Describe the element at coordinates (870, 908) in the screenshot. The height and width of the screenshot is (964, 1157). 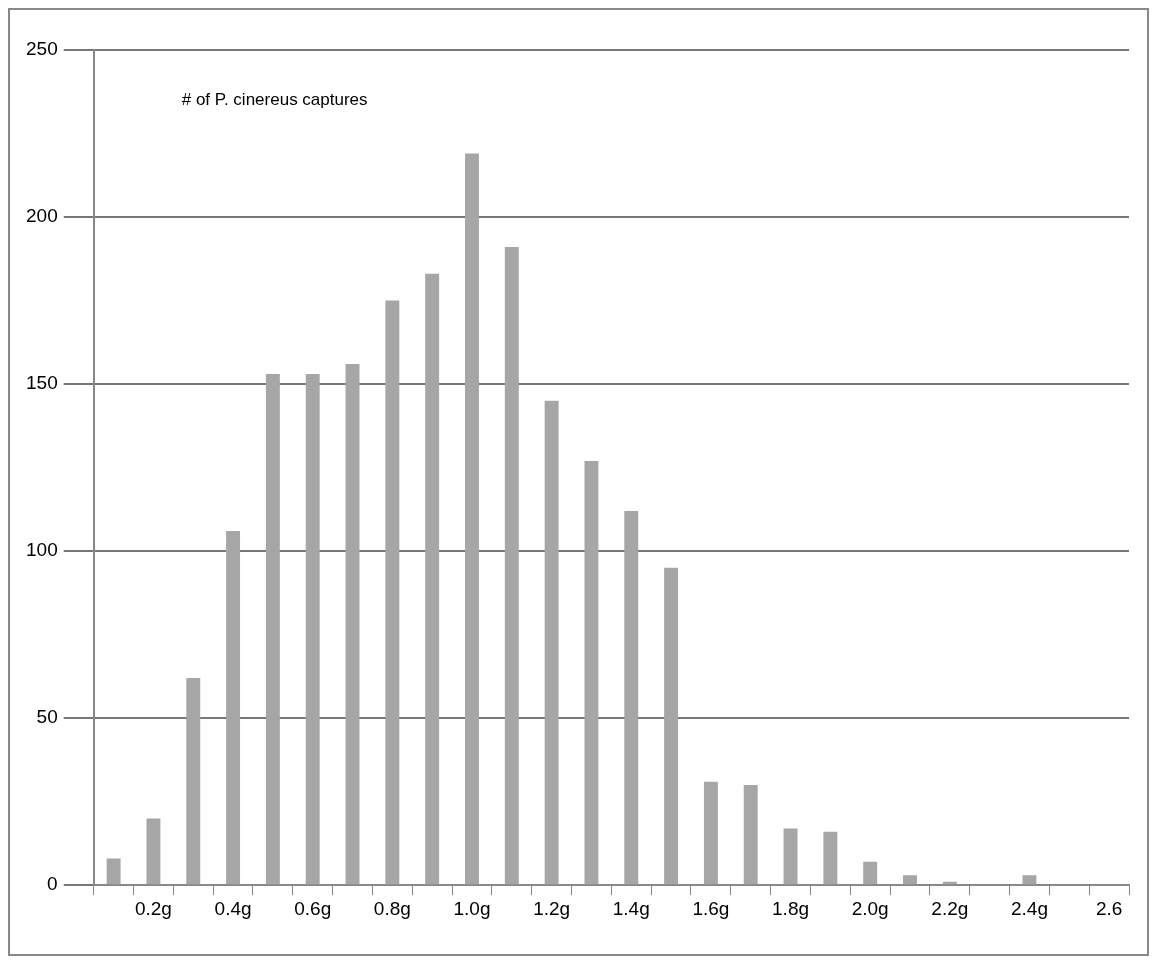
I see `x-tick-label: 2.0g` at that location.